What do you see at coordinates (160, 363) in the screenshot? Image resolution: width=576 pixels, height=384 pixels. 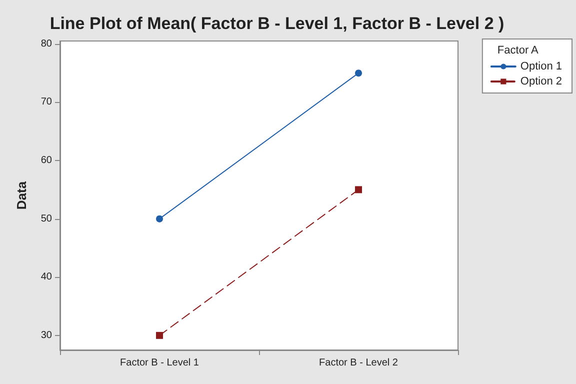 I see `x-tick-label: Factor B - Level 1` at bounding box center [160, 363].